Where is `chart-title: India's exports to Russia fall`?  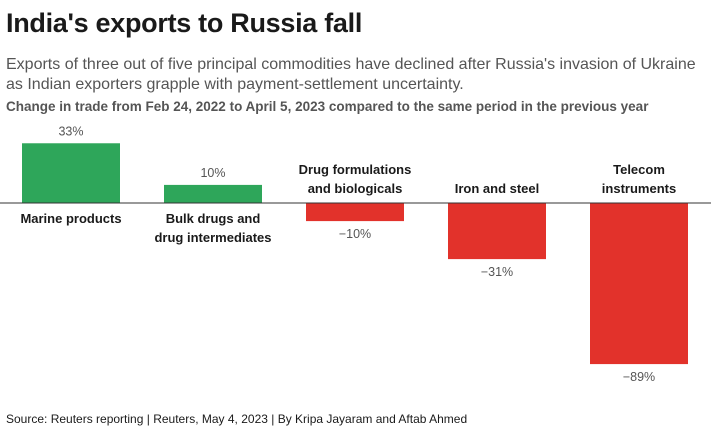 chart-title: India's exports to Russia fall is located at coordinates (184, 23).